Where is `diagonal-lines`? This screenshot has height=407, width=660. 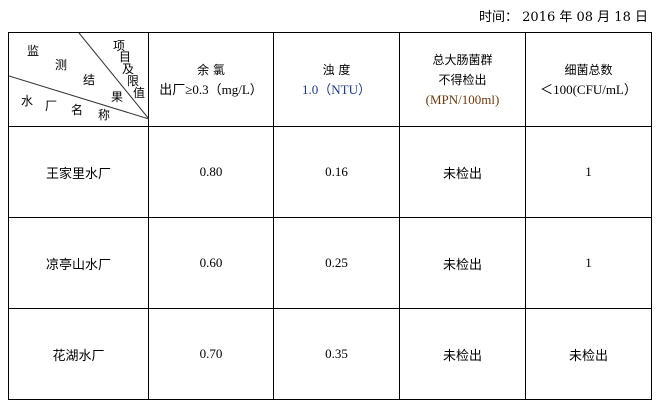 diagonal-lines is located at coordinates (79, 76).